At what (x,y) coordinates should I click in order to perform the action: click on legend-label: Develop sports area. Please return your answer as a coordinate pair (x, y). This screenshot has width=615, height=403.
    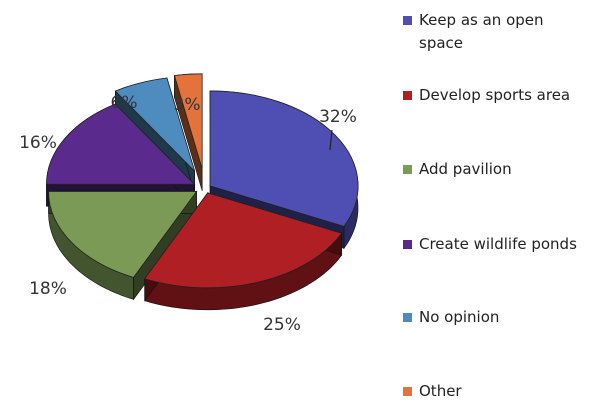
    Looking at the image, I should click on (494, 95).